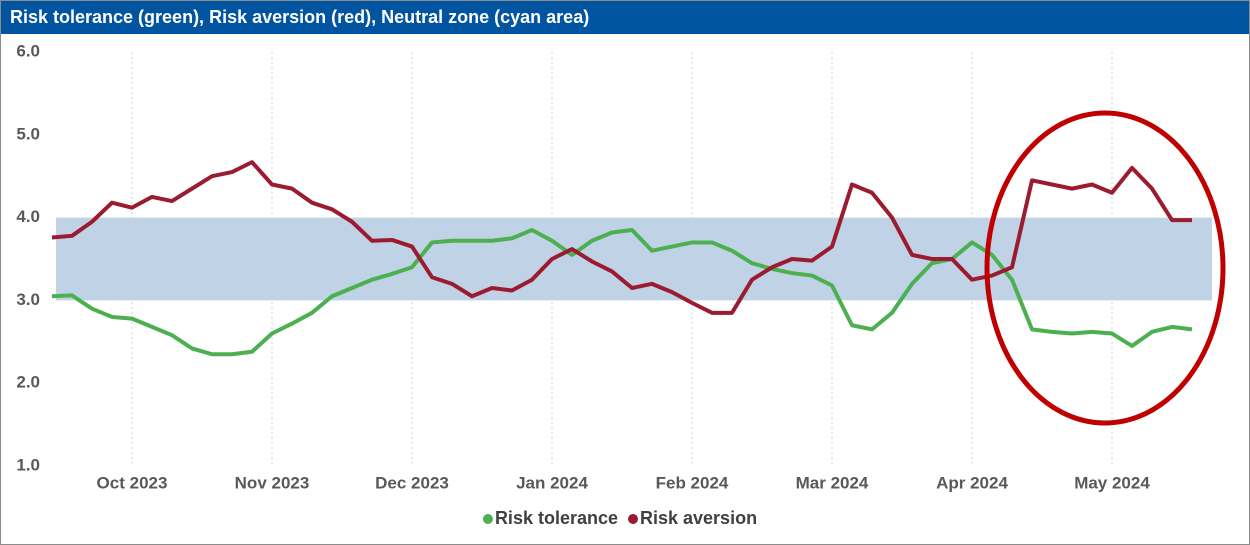  I want to click on y-tick-label: 5.0, so click(28, 133).